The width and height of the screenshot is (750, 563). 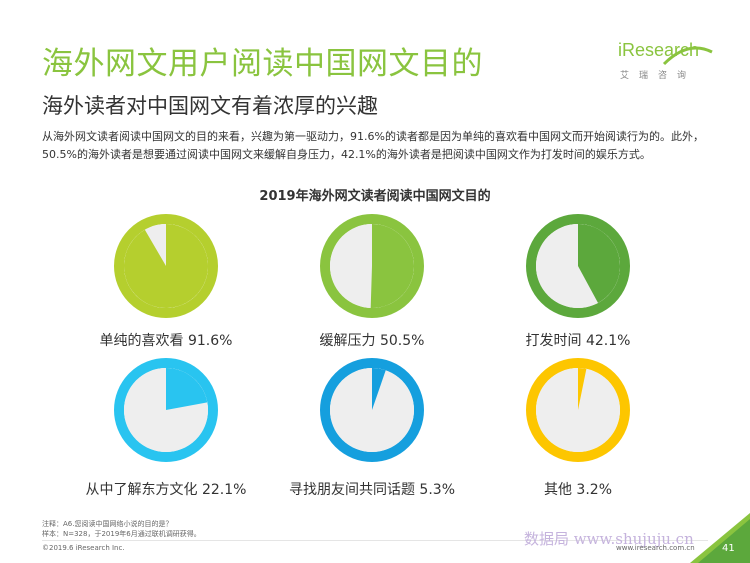 What do you see at coordinates (375, 196) in the screenshot?
I see `chart-title: 2019年海外网文读者阅读中国网文目的` at bounding box center [375, 196].